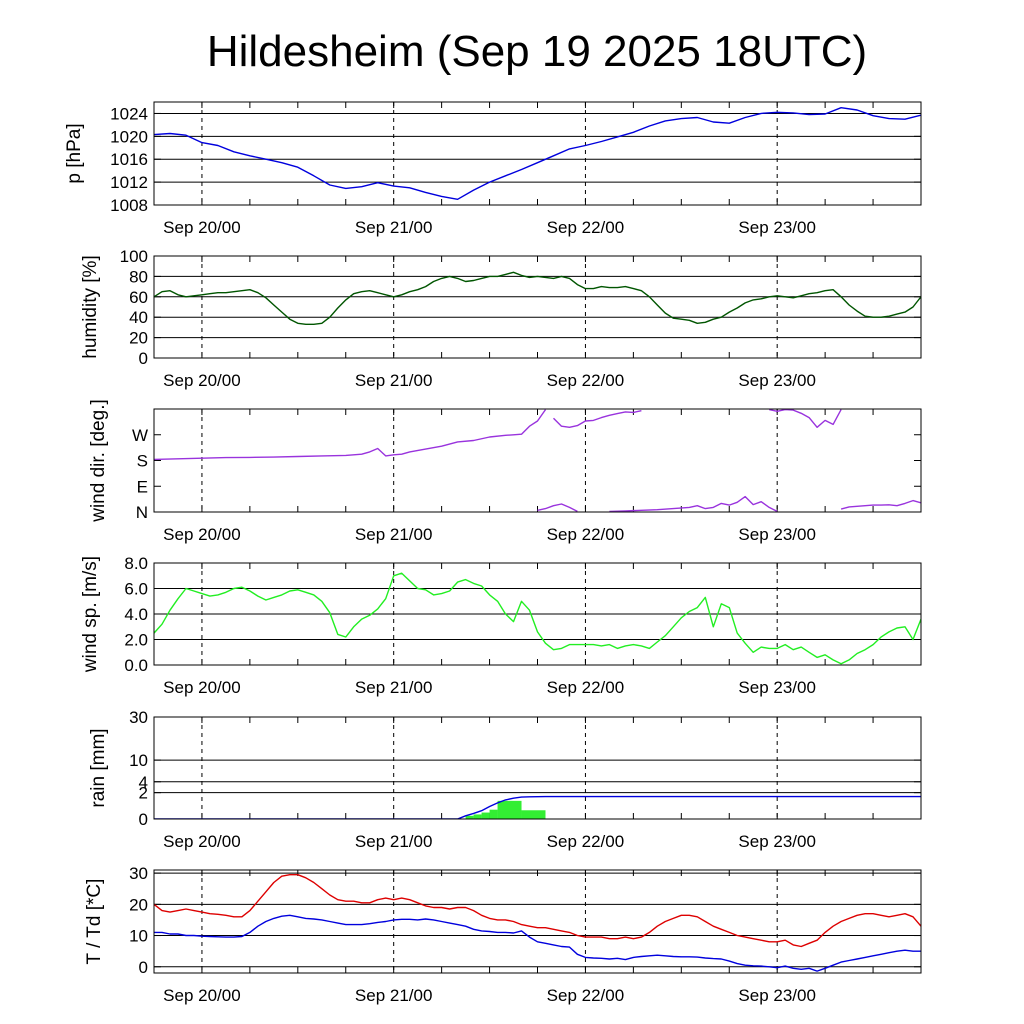  I want to click on series-line-pressure, so click(537, 153).